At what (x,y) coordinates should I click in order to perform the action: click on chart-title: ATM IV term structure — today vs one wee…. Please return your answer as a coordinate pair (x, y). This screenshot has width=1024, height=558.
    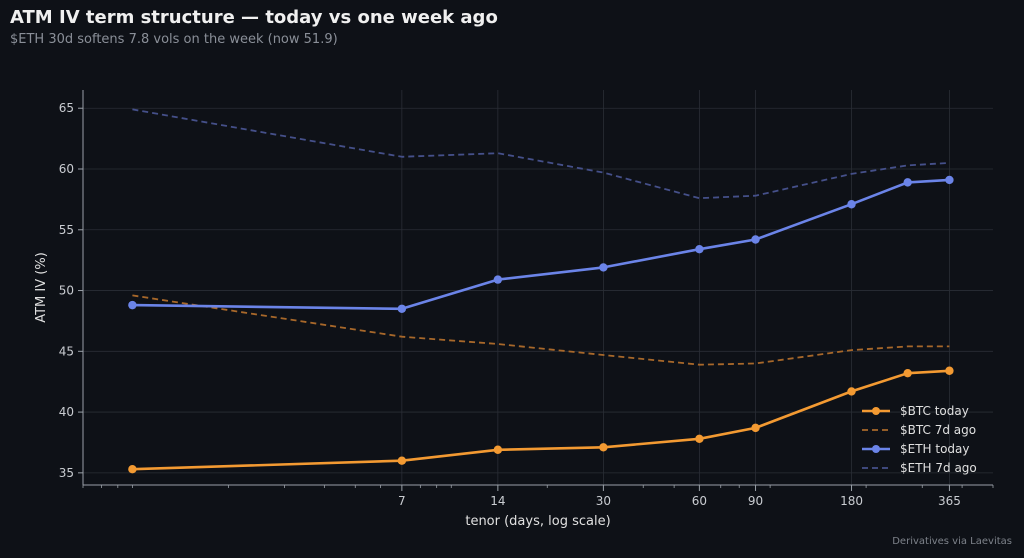
    Looking at the image, I should click on (254, 17).